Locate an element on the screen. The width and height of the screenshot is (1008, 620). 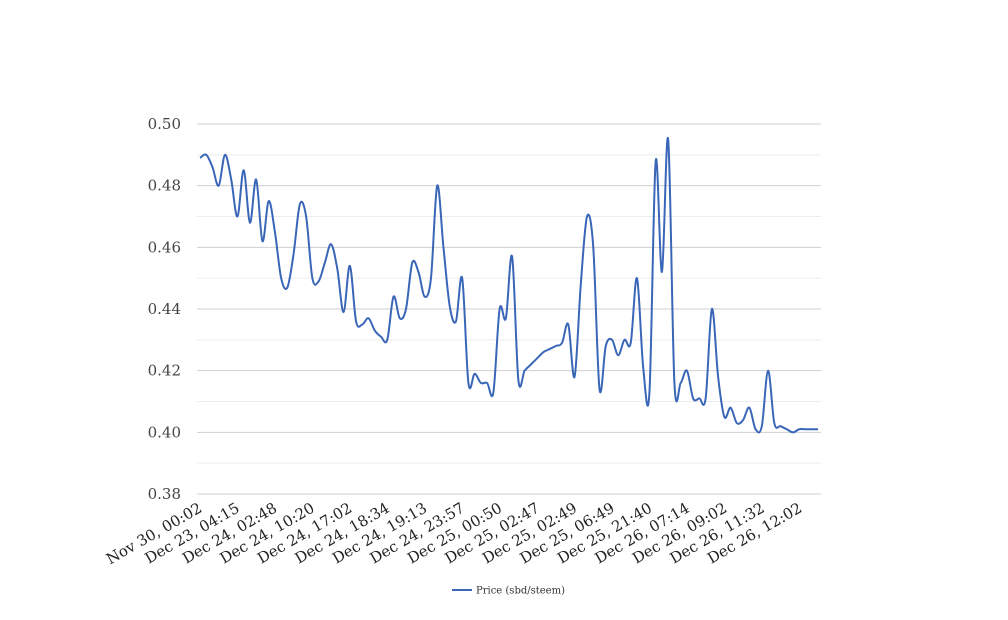
y-tick-label: 0.46 is located at coordinates (164, 247).